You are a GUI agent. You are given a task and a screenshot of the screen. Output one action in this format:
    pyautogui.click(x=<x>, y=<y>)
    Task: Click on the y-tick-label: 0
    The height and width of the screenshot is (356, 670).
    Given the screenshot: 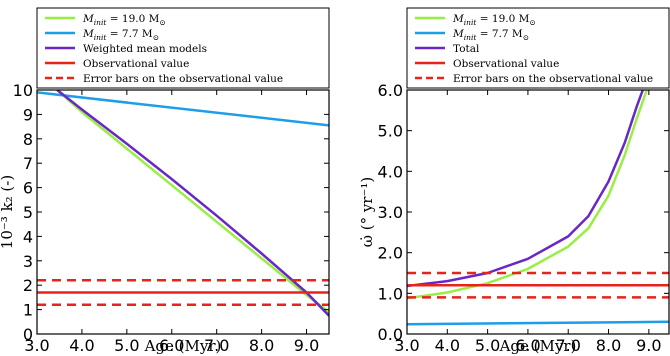 What is the action you would take?
    pyautogui.click(x=28, y=334)
    